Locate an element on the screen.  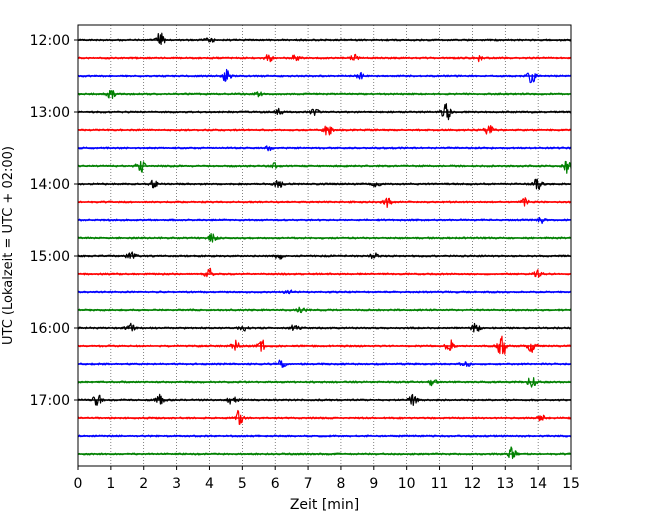
x-tick-label: 2 is located at coordinates (143, 484).